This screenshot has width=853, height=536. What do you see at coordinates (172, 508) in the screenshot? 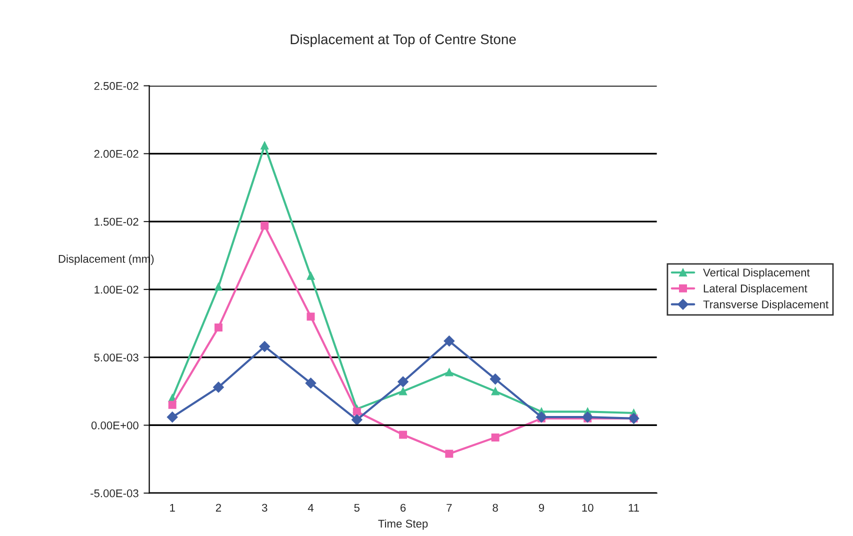
I see `x-tick-label: 1` at bounding box center [172, 508].